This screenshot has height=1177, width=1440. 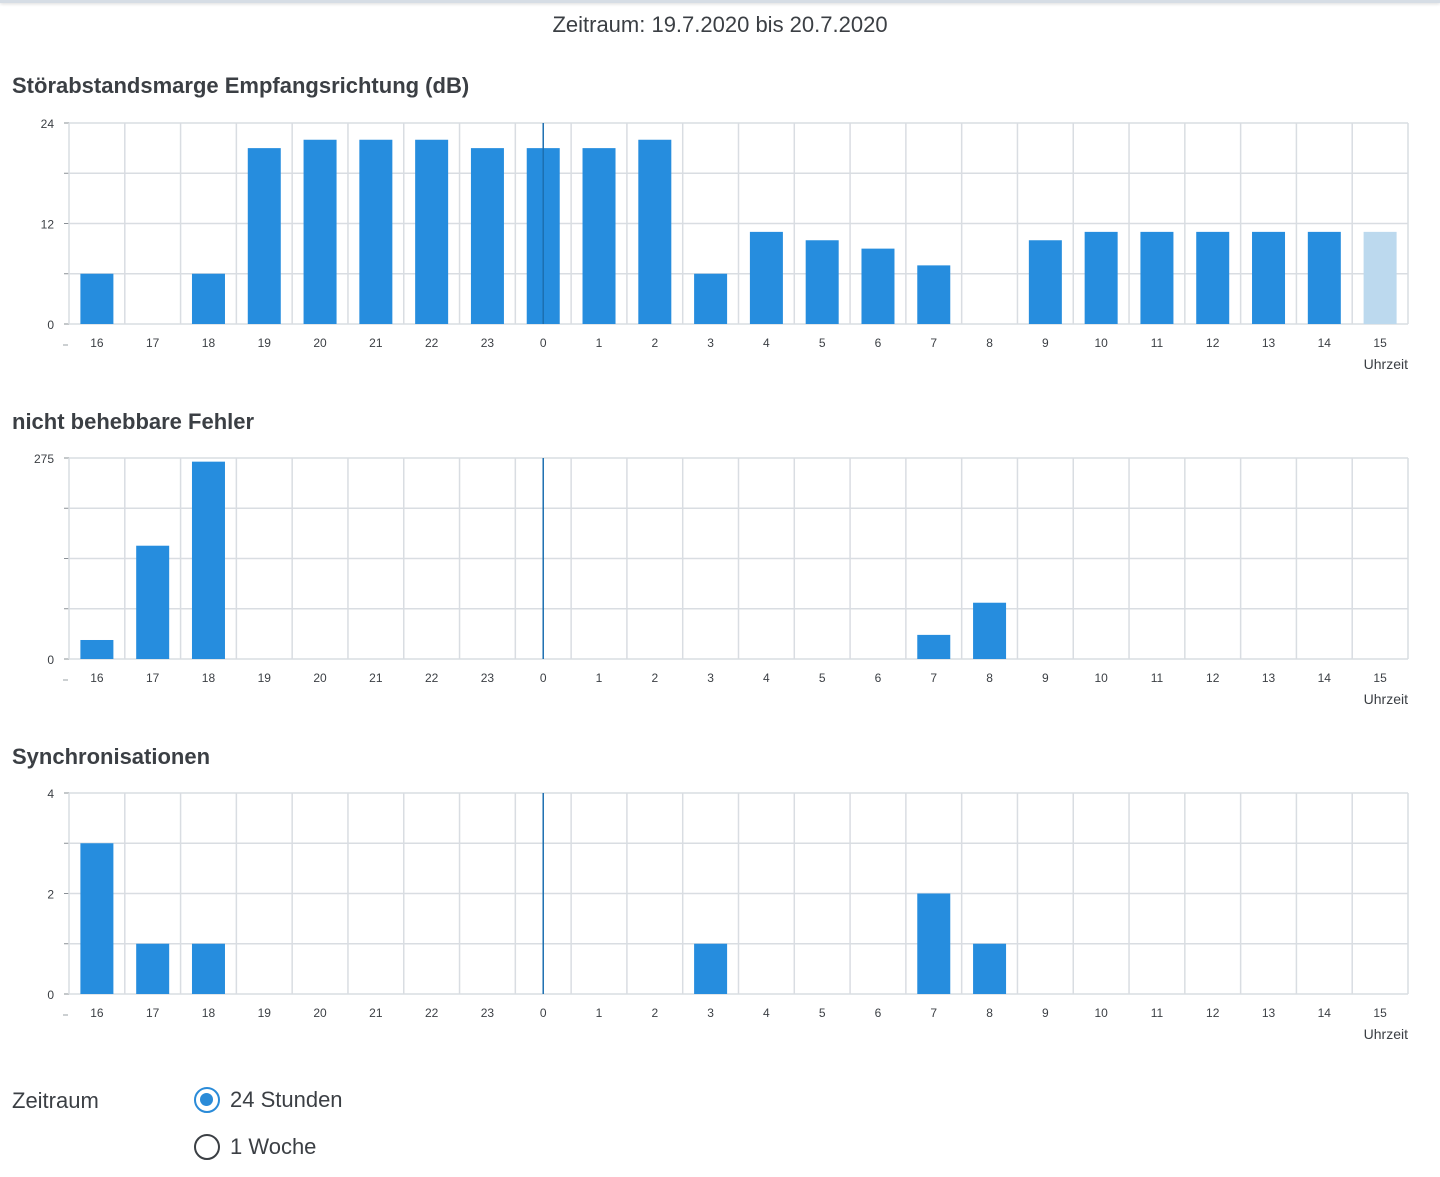 What do you see at coordinates (207, 1147) in the screenshot?
I see `radio-unchecked-icon` at bounding box center [207, 1147].